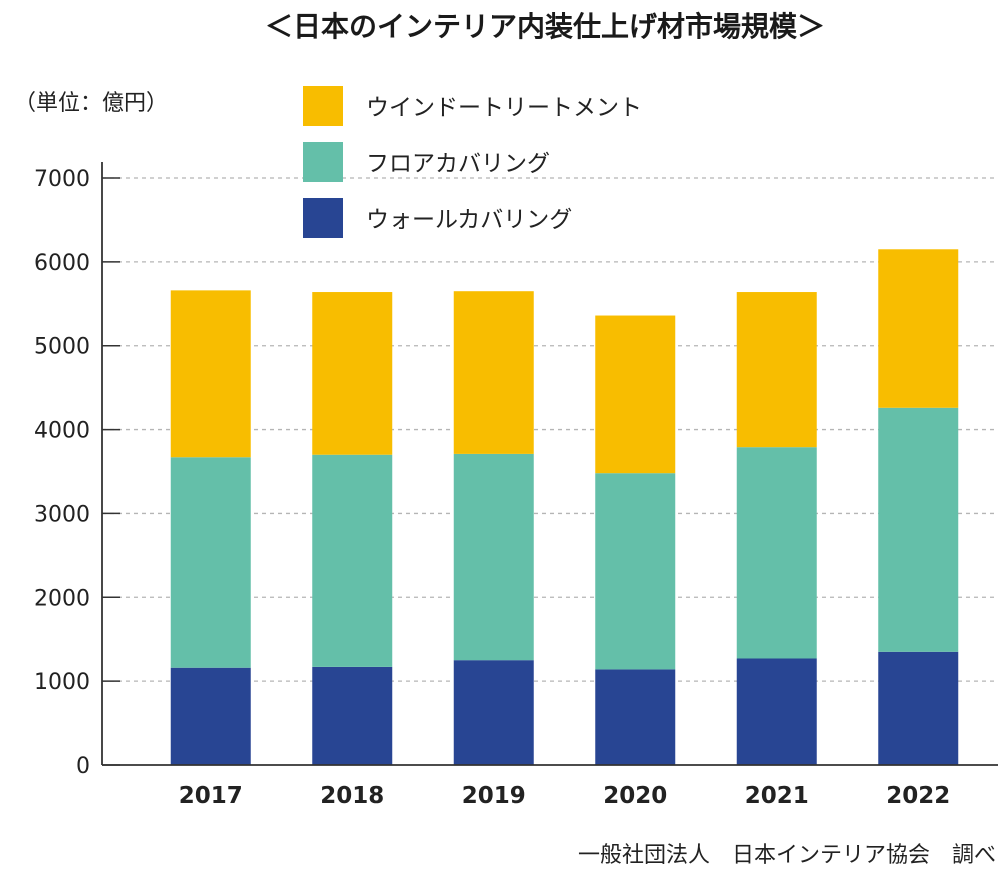  I want to click on y-tick-label: 5000, so click(62, 347).